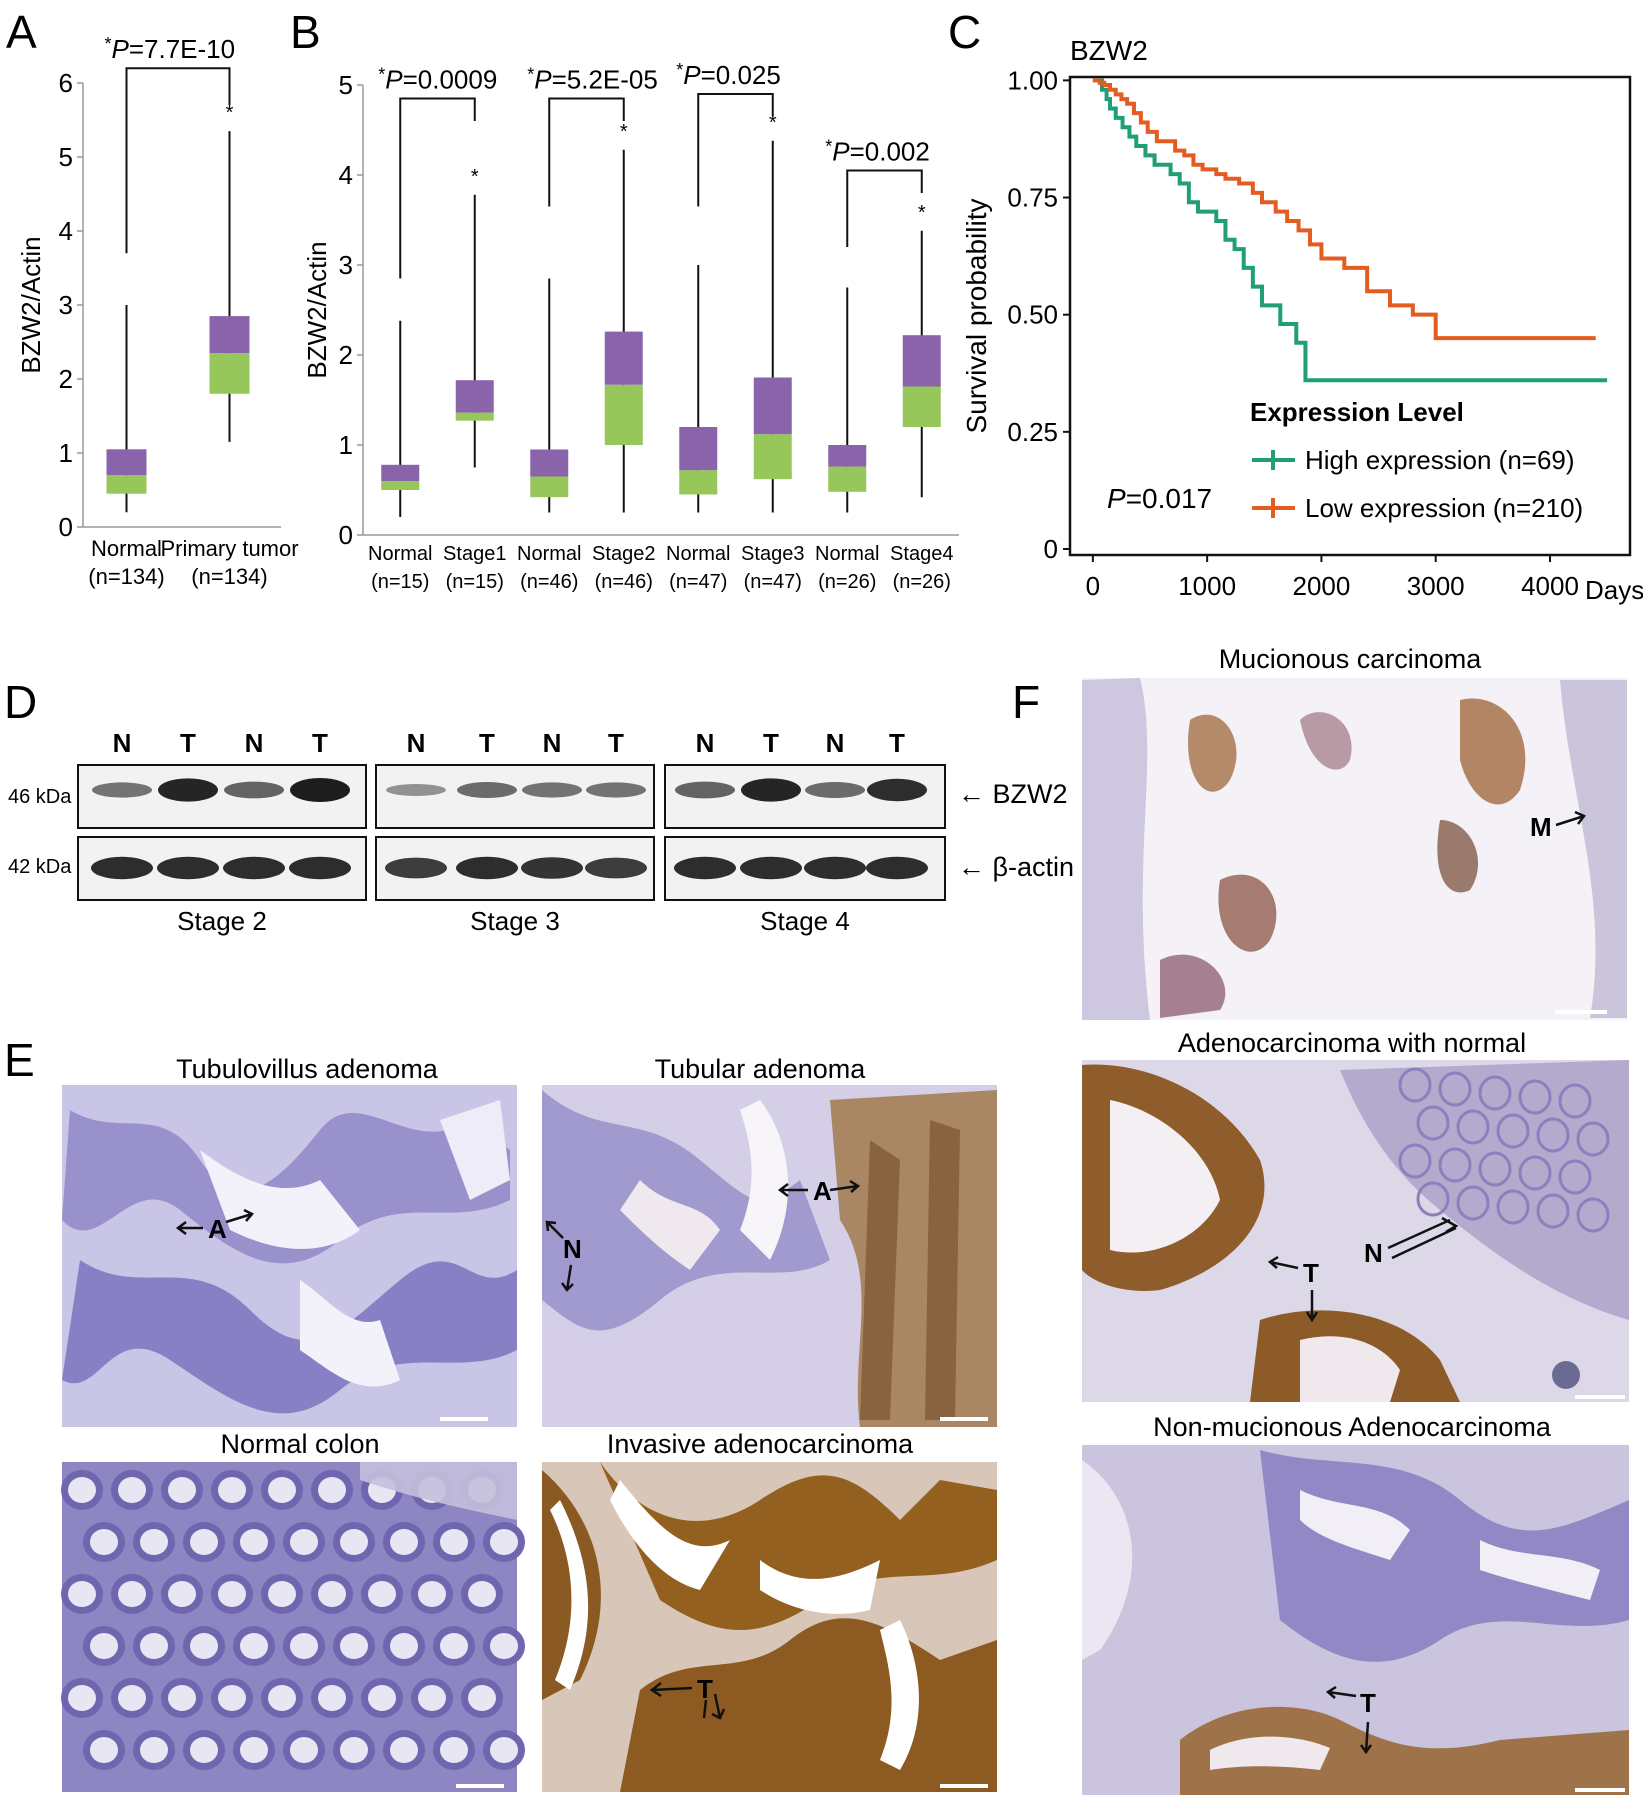  I want to click on ihc-title-normal-colon: Normal colon, so click(299, 1444).